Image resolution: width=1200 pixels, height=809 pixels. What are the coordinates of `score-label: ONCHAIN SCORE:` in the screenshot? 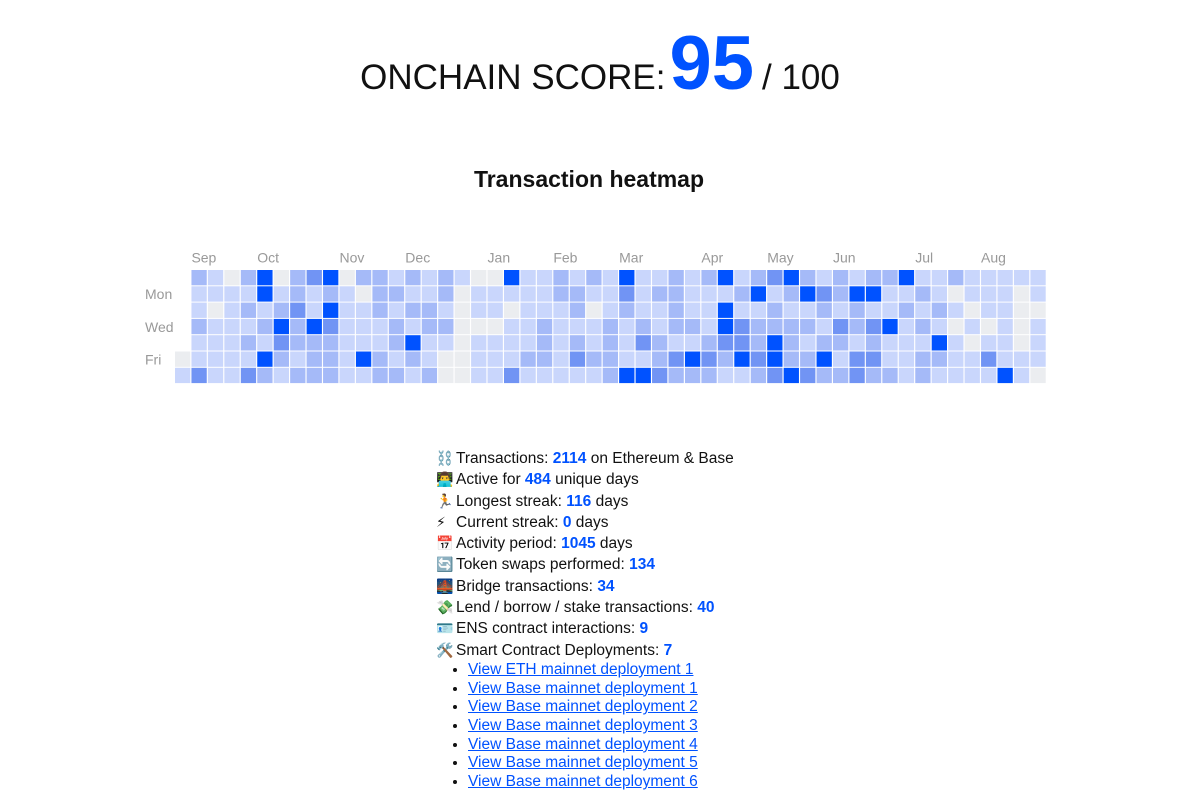 It's located at (513, 77).